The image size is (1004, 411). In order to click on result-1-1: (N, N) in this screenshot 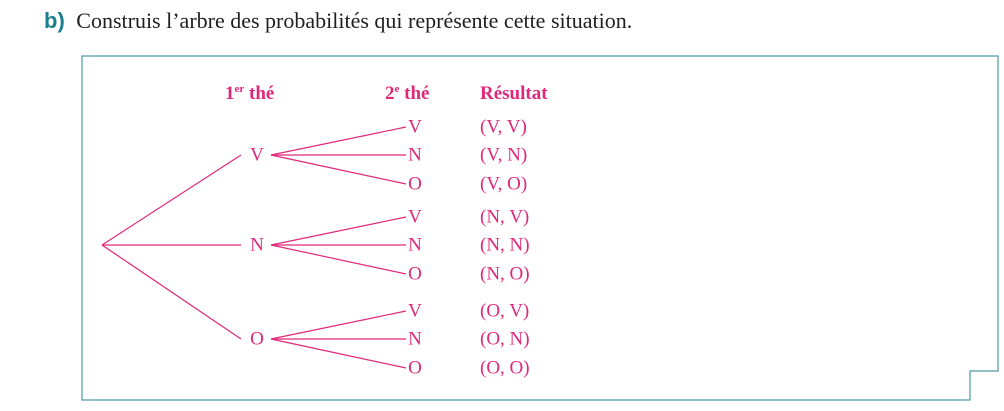, I will do `click(505, 245)`.